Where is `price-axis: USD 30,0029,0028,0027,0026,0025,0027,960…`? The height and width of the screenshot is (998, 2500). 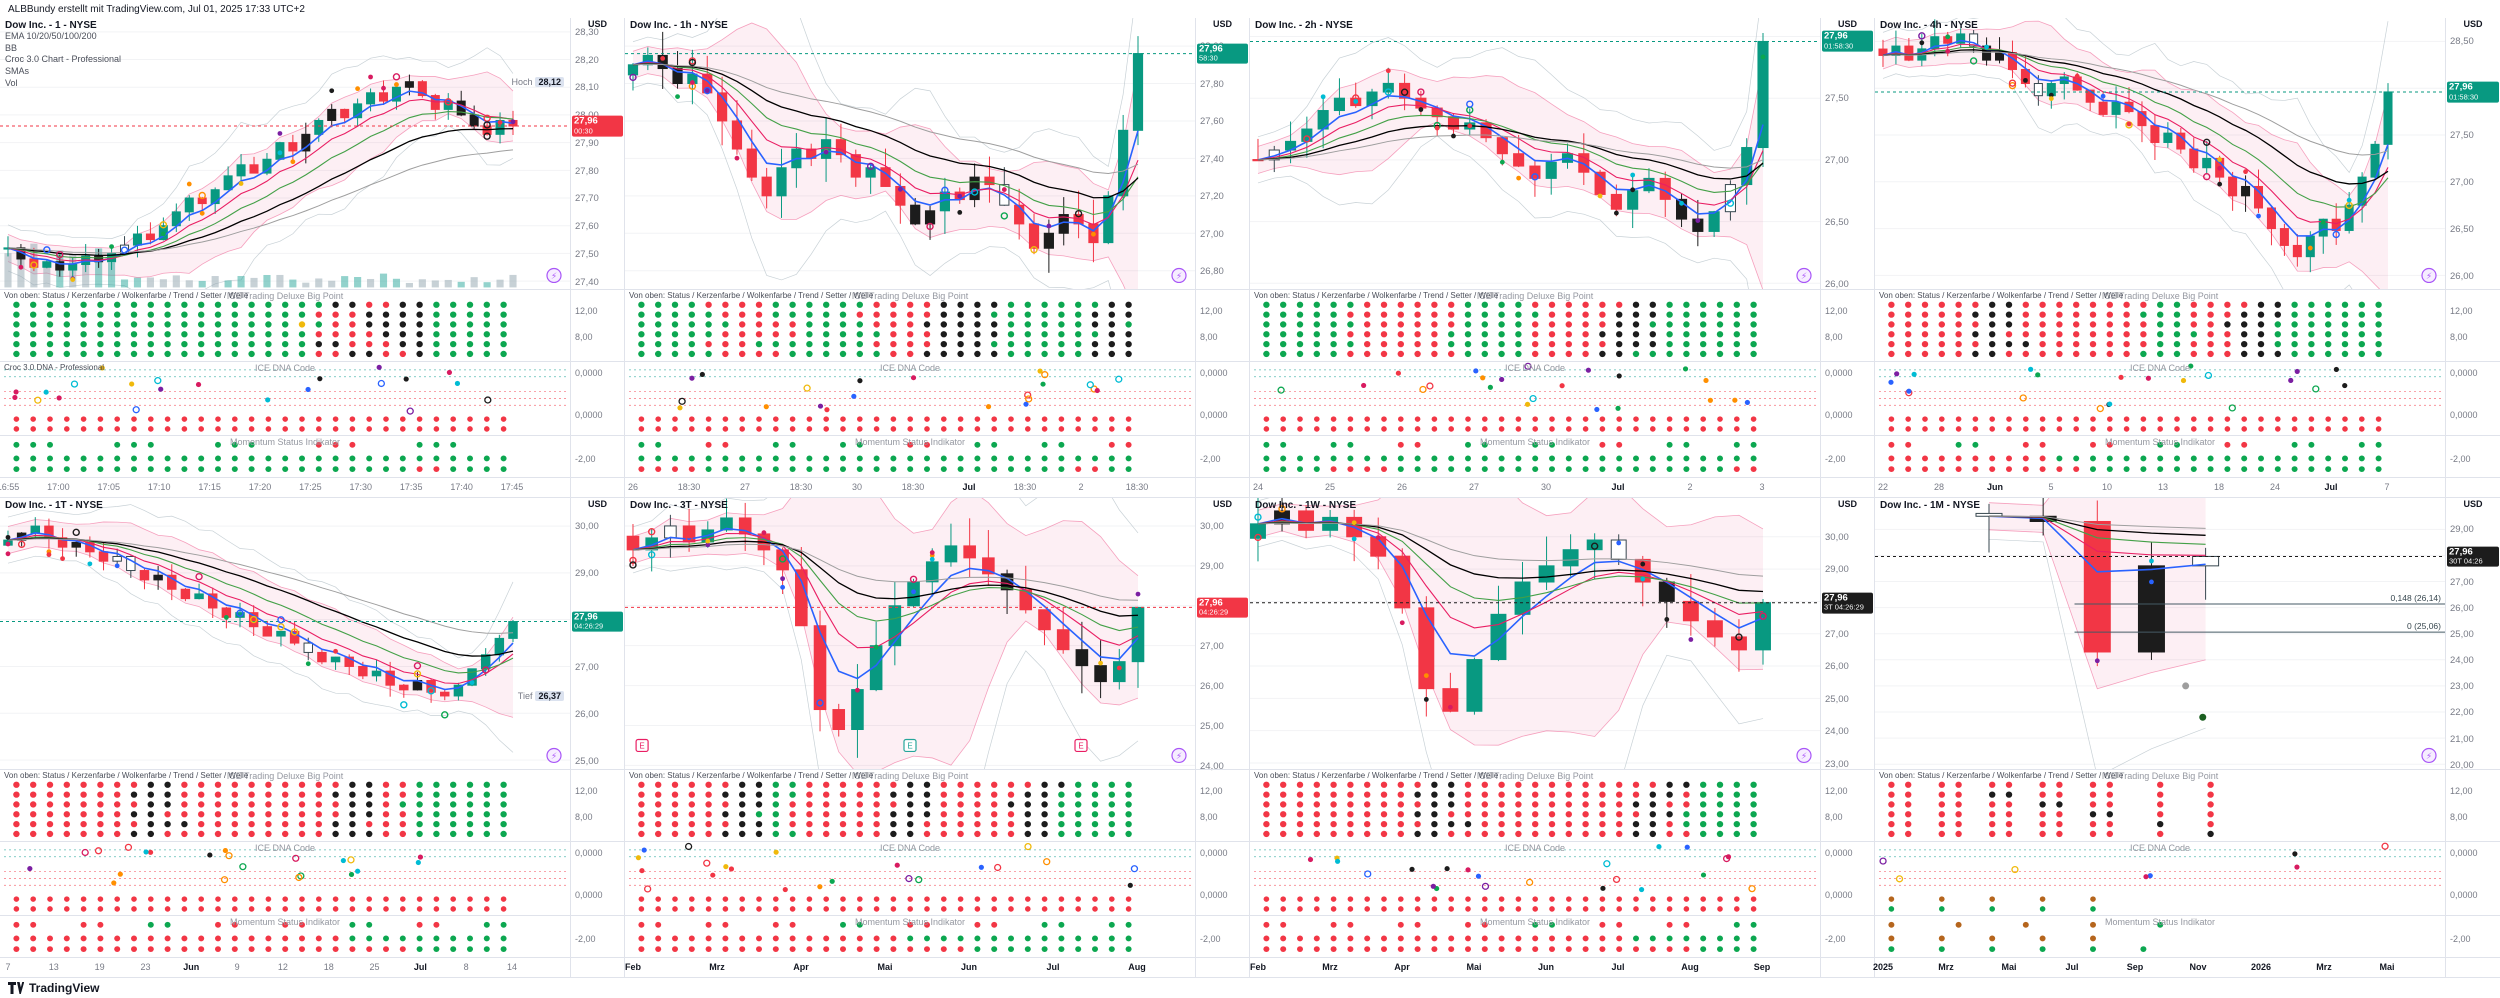
price-axis: USD 30,0029,0028,0027,0026,0025,0027,960… is located at coordinates (597, 737).